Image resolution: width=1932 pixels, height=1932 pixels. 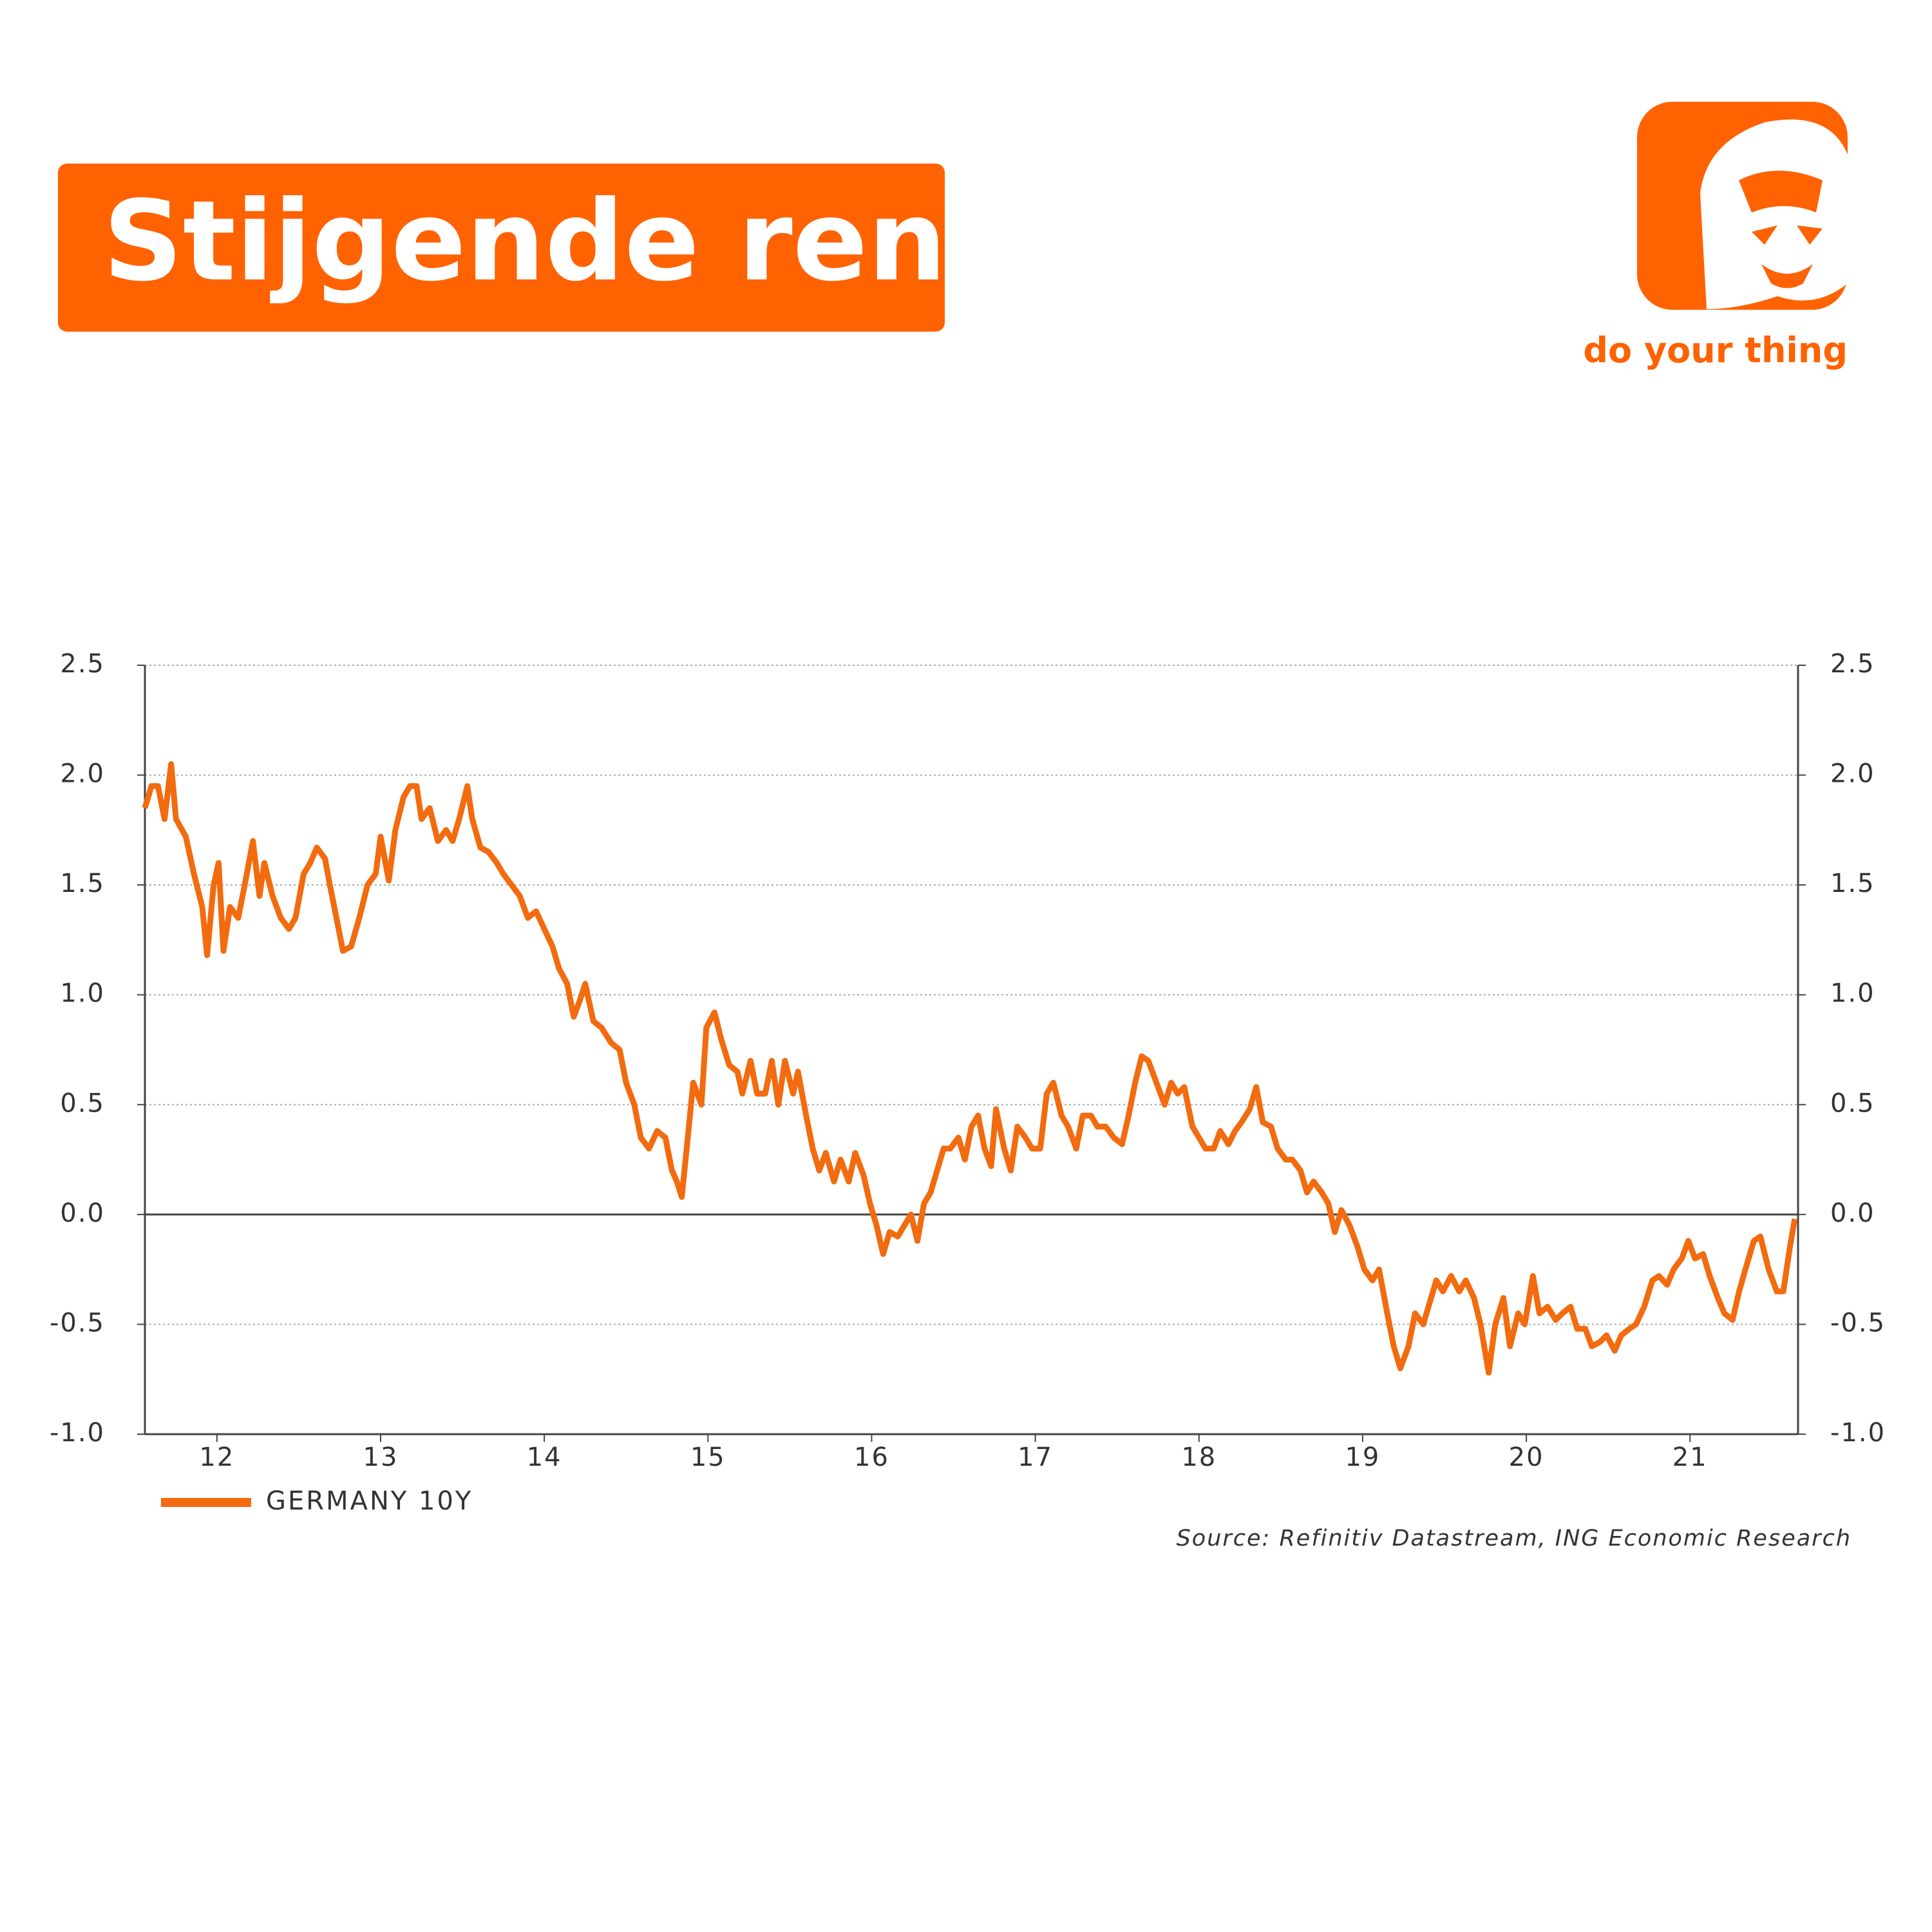 I want to click on x-tick-label: 19, so click(x=1362, y=1457).